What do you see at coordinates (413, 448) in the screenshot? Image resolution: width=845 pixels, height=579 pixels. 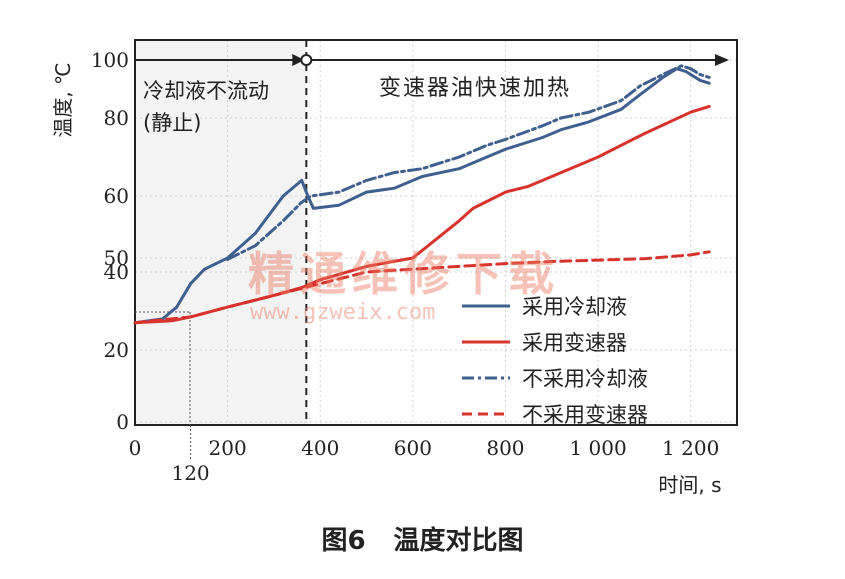 I see `x-tick-label: 600` at bounding box center [413, 448].